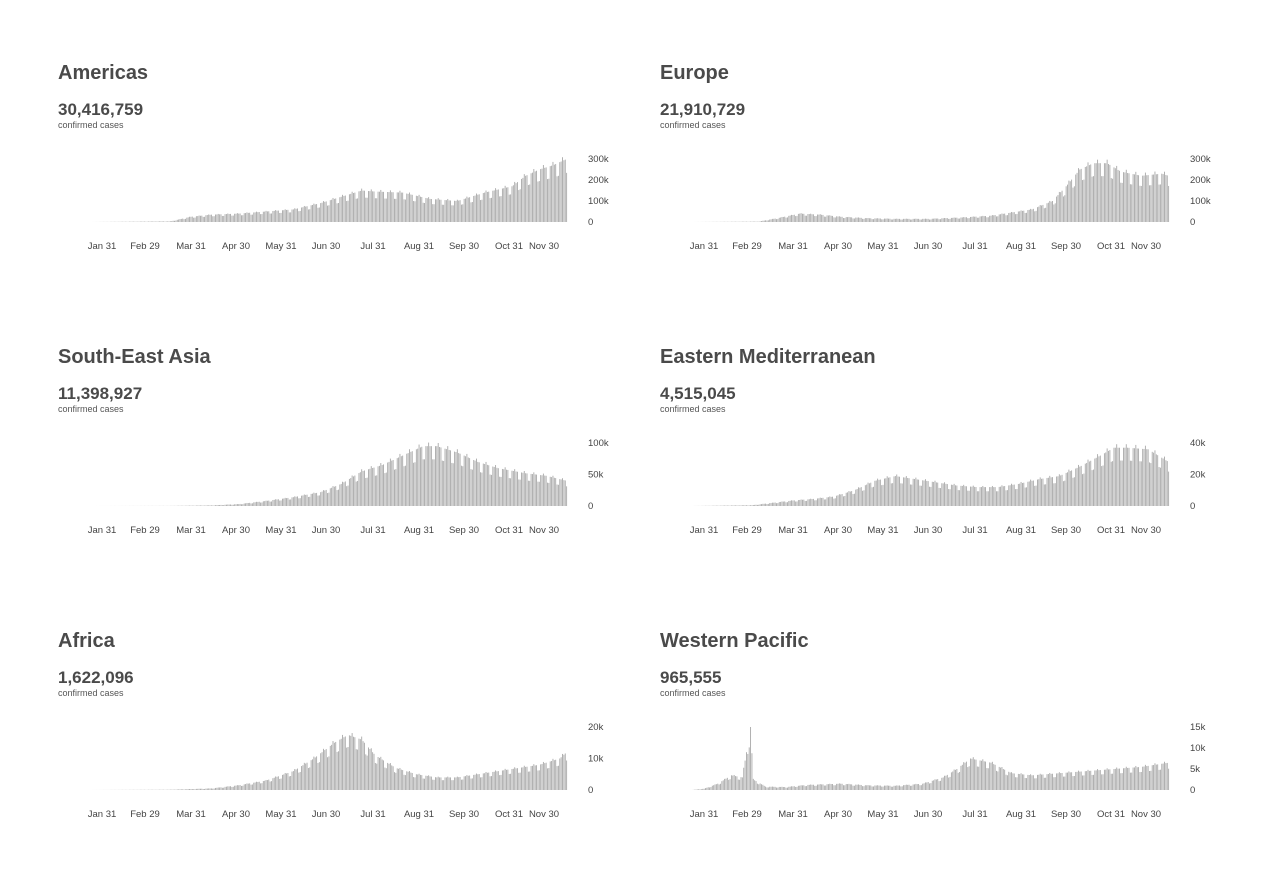 The height and width of the screenshot is (881, 1280). What do you see at coordinates (596, 727) in the screenshot?
I see `y-tick-label: 20k` at bounding box center [596, 727].